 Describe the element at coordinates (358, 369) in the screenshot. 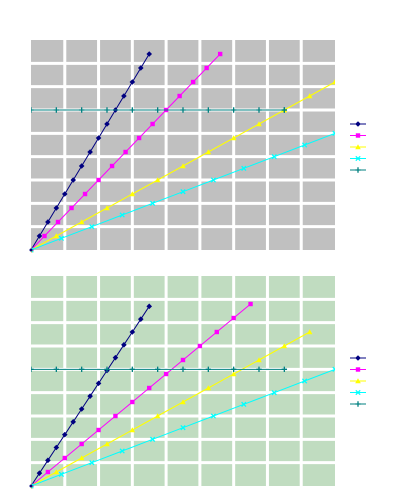

I see `chart-2-legend-entry-2-marker` at that location.